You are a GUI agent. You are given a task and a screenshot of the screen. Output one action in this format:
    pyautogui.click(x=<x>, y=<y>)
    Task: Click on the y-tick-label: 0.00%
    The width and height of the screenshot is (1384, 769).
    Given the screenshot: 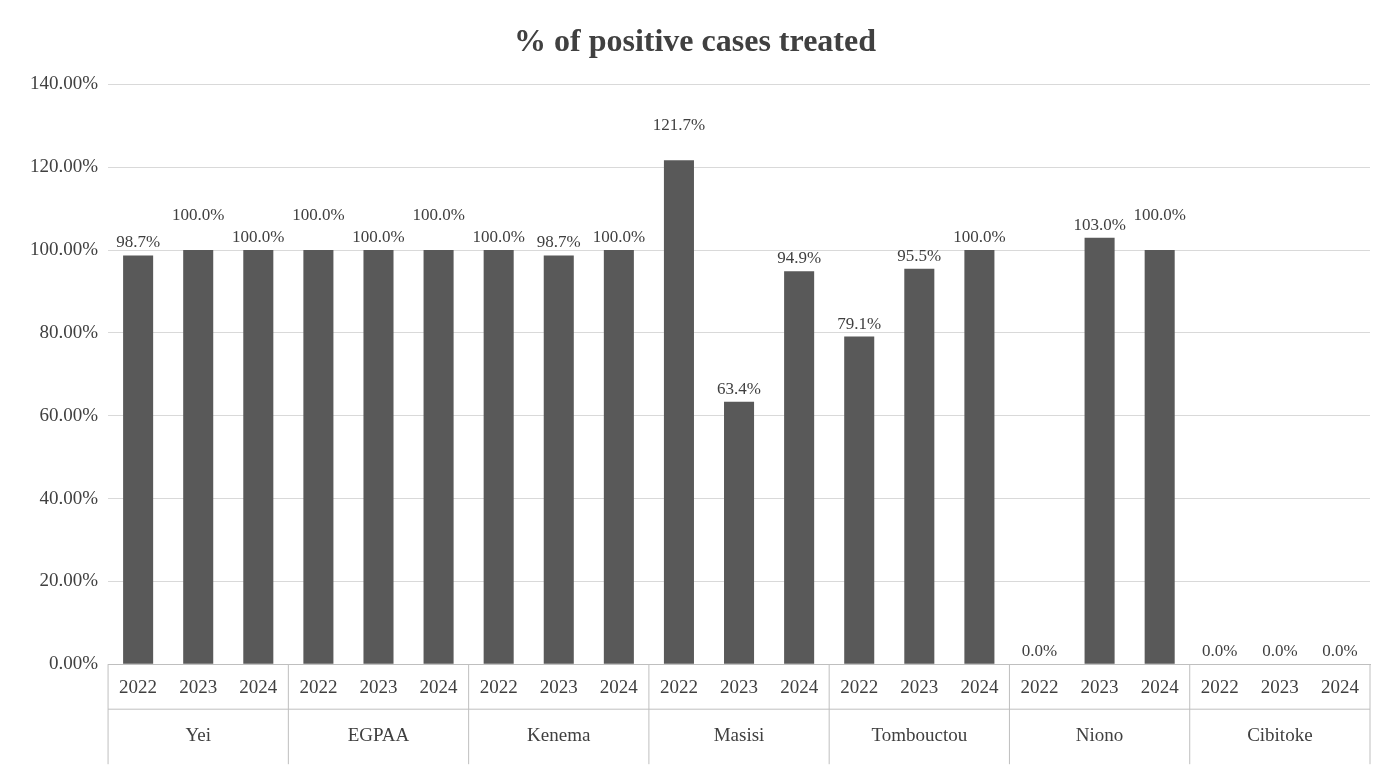 What is the action you would take?
    pyautogui.click(x=74, y=663)
    